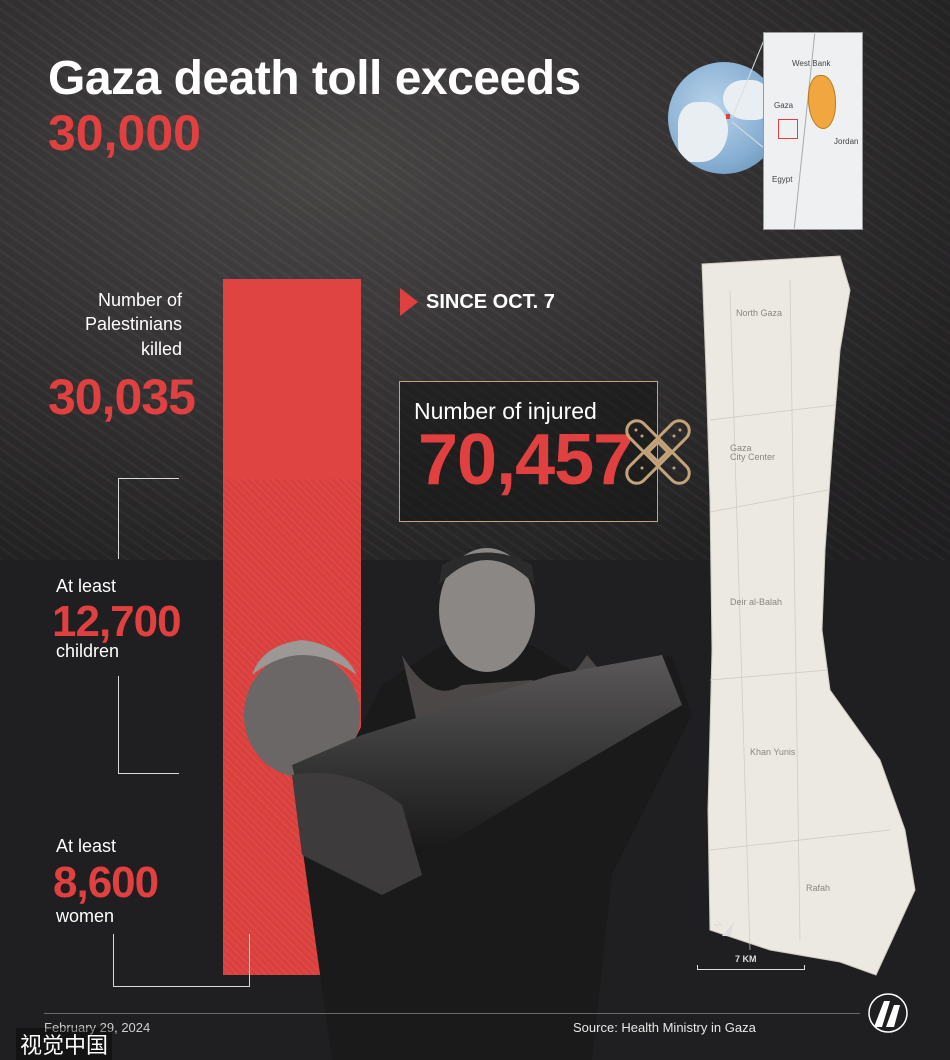 Image resolution: width=950 pixels, height=1060 pixels. I want to click on map-label-deir-al-balah: Deir al-Balah, so click(756, 602).